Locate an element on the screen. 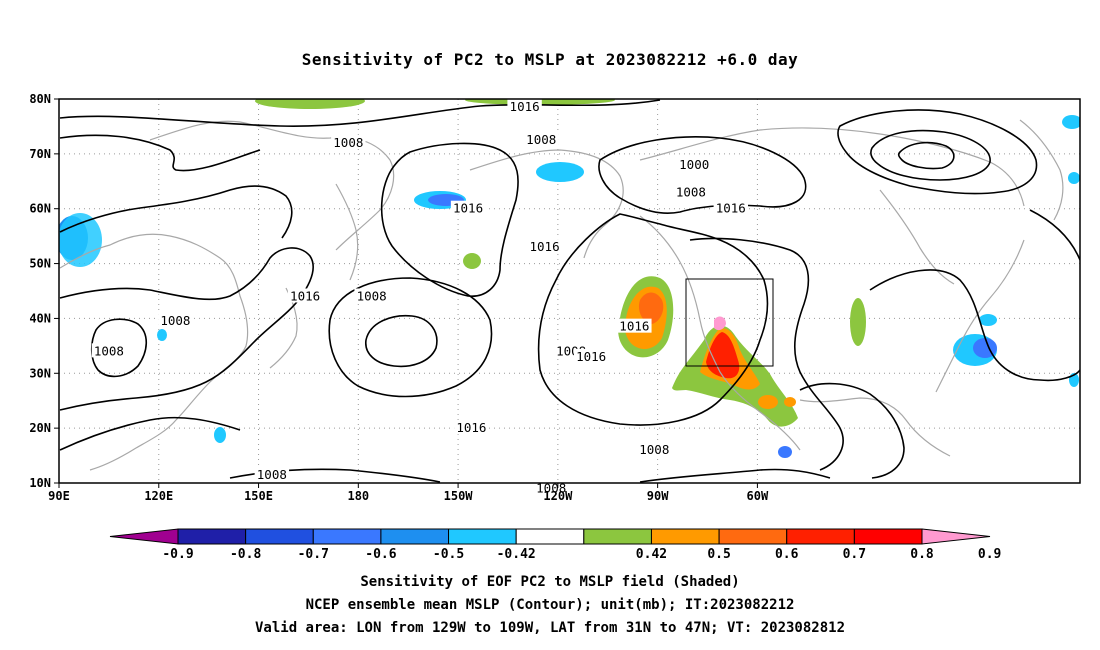 This screenshot has height=650, width=1100. colorbar-label: -0.7 is located at coordinates (313, 554).